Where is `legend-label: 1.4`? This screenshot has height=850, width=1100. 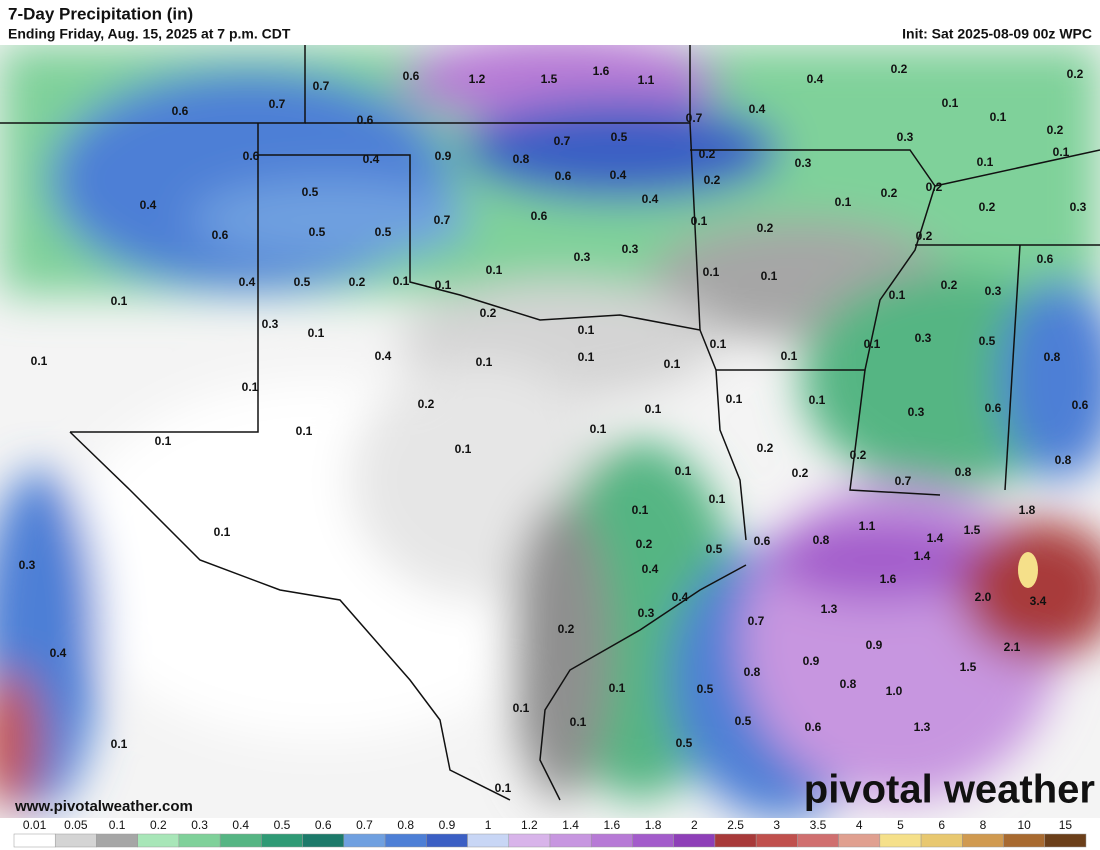 legend-label: 1.4 is located at coordinates (570, 825).